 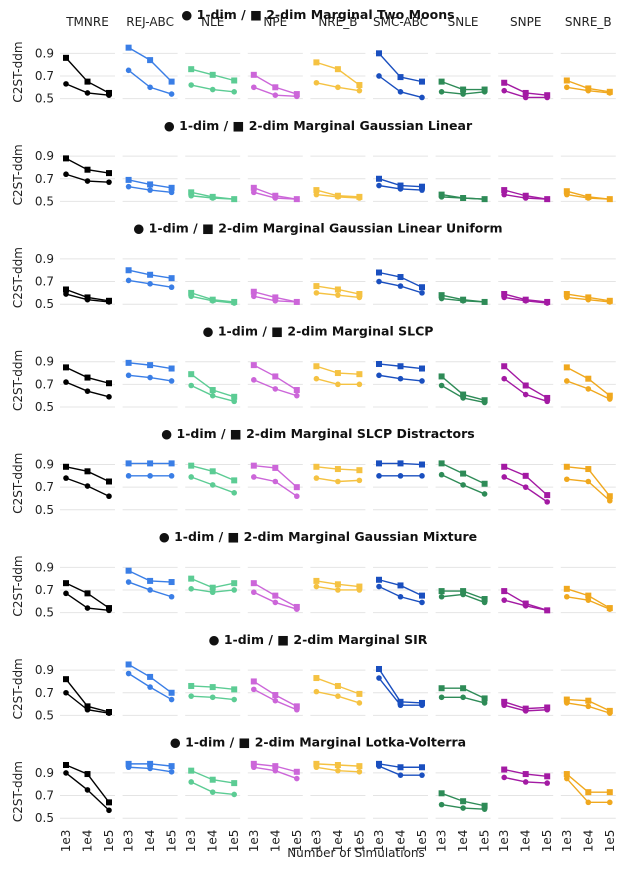 I want to click on method-label: NLE, so click(x=212, y=22).